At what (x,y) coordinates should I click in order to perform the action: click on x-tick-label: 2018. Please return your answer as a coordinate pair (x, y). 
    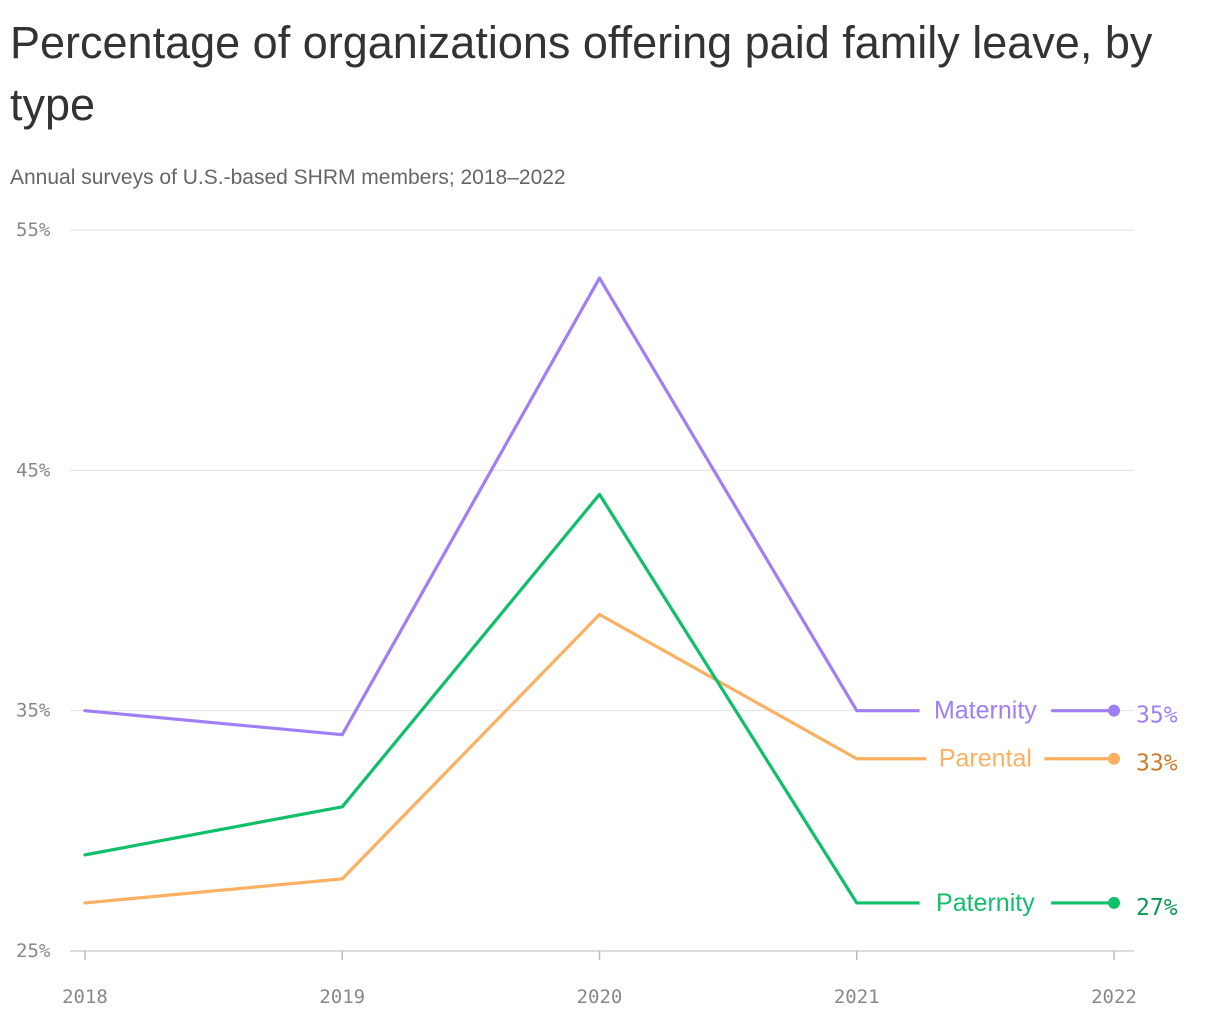
    Looking at the image, I should click on (85, 997).